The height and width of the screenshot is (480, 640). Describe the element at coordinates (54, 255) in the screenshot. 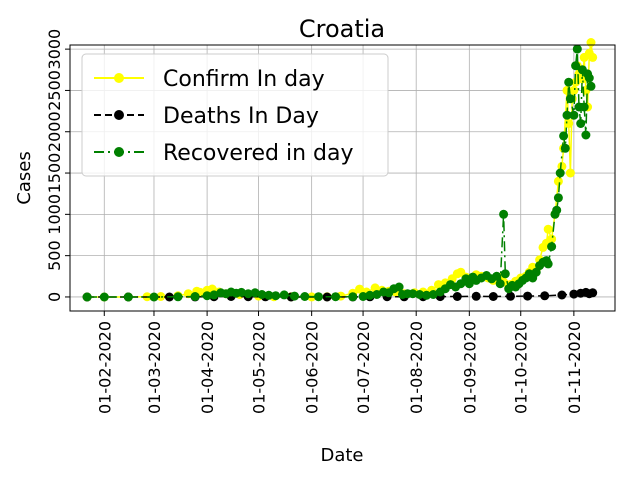

I see `y-tick-label: 500` at that location.